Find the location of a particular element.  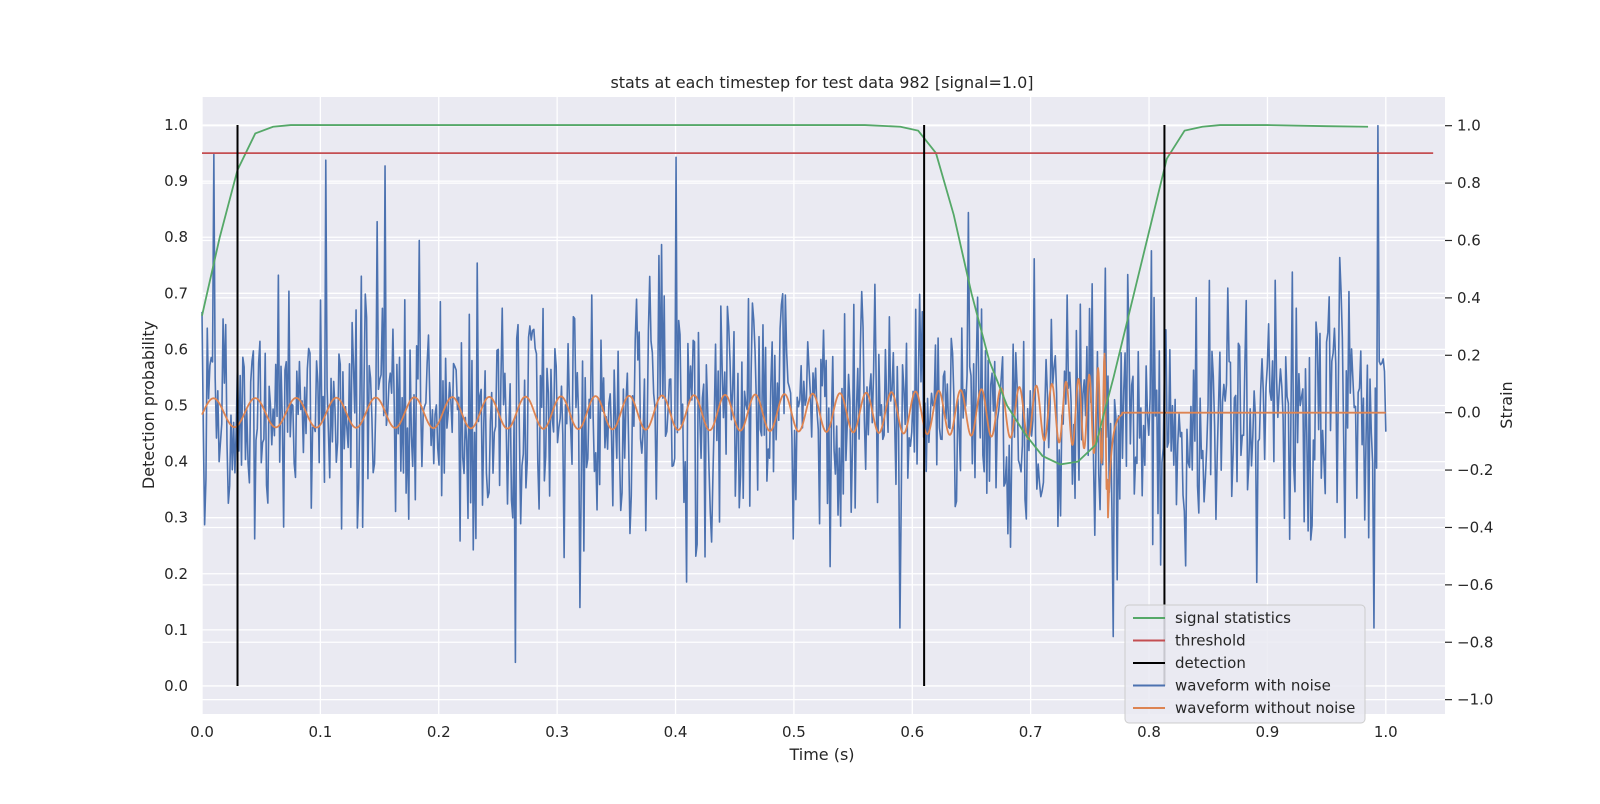

x-tick-label: 1.0 is located at coordinates (1386, 732).